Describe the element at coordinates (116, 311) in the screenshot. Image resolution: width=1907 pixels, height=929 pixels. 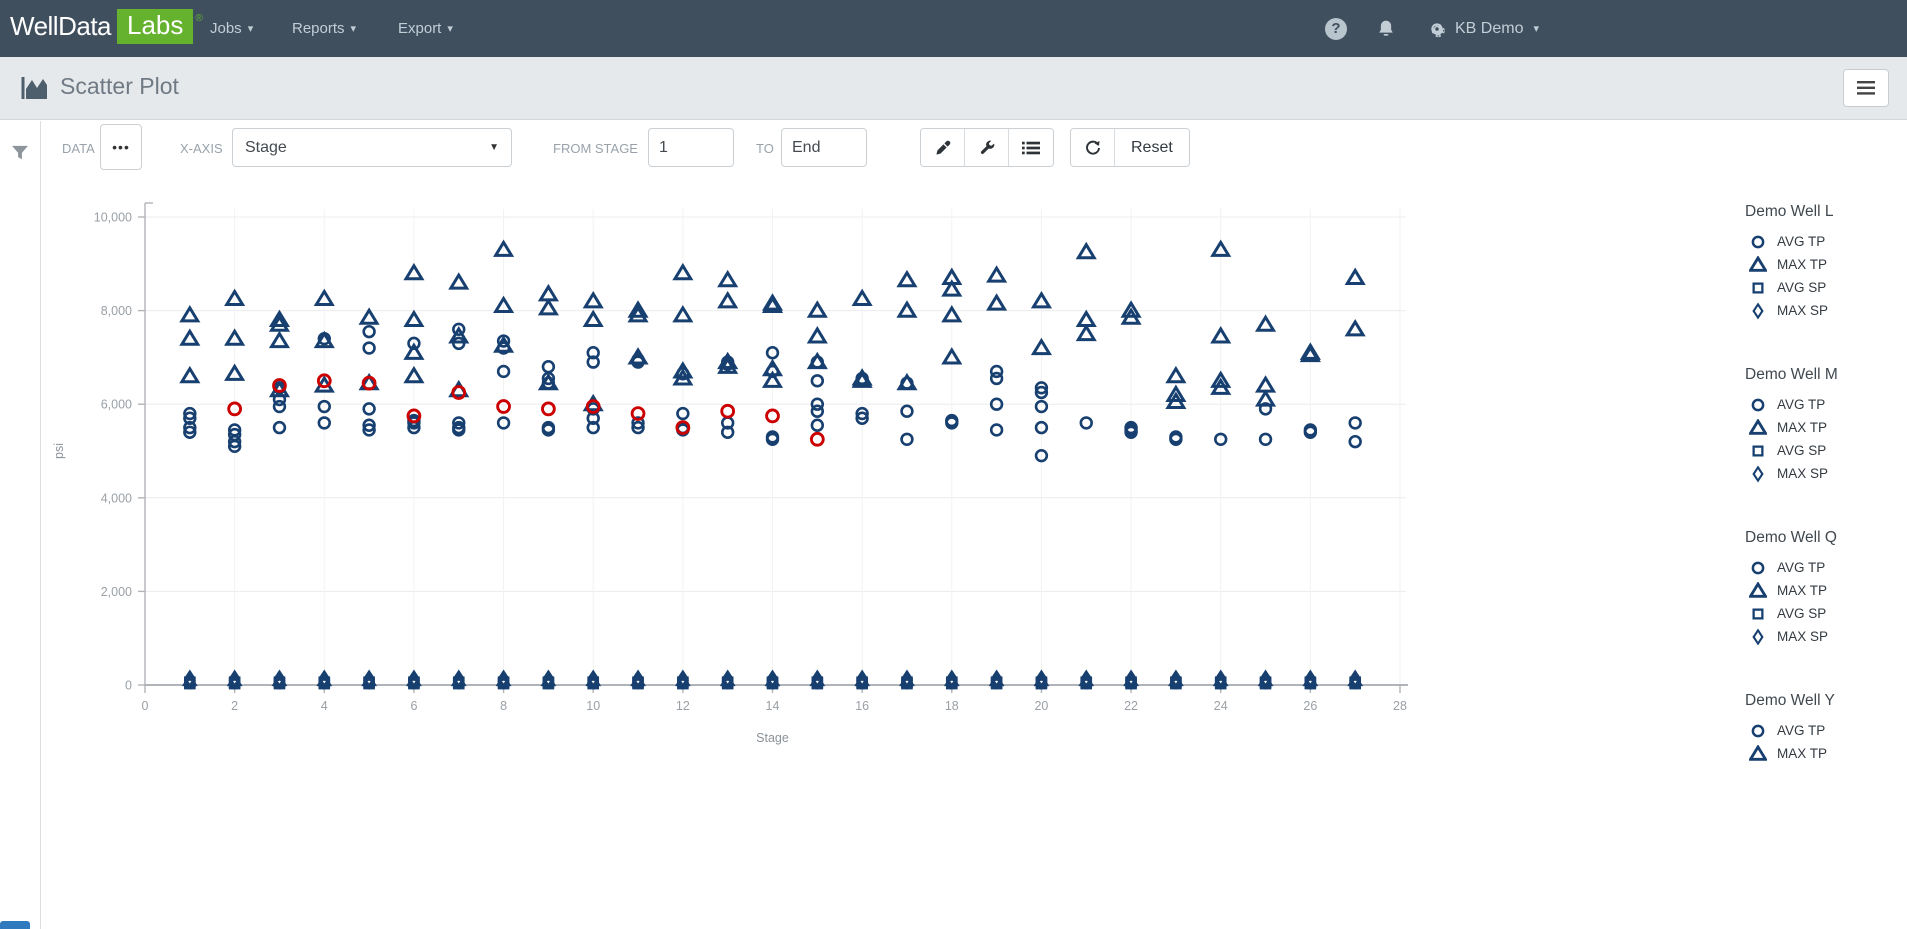
I see `svg-text: 8,000` at that location.